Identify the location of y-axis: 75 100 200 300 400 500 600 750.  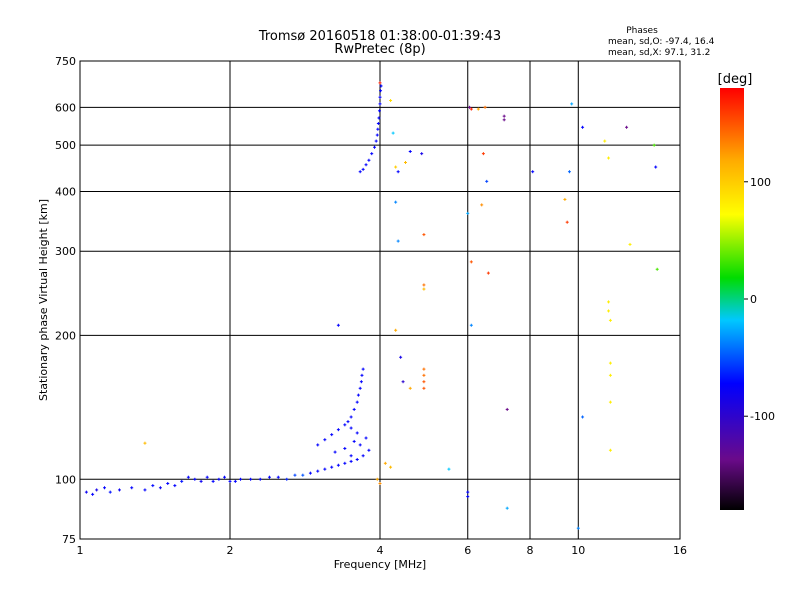
(65, 300).